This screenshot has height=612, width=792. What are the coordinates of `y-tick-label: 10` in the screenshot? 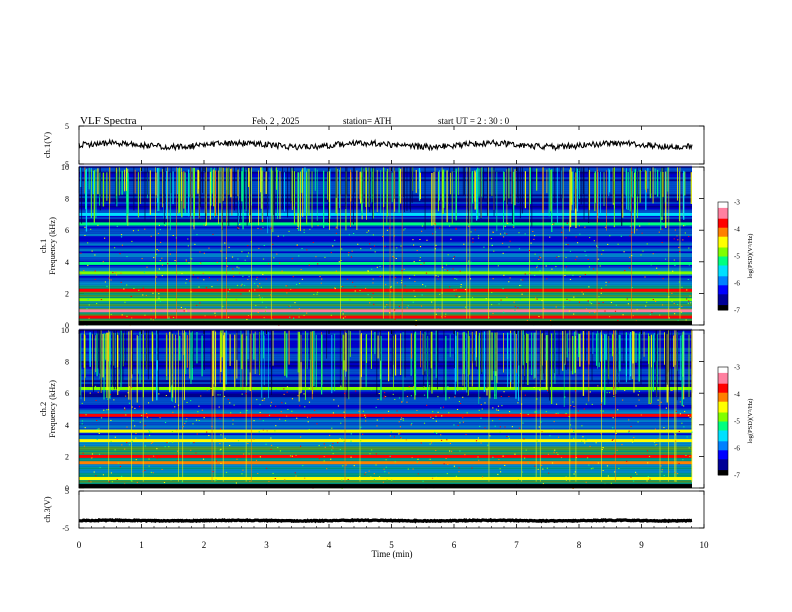 It's located at (65, 167).